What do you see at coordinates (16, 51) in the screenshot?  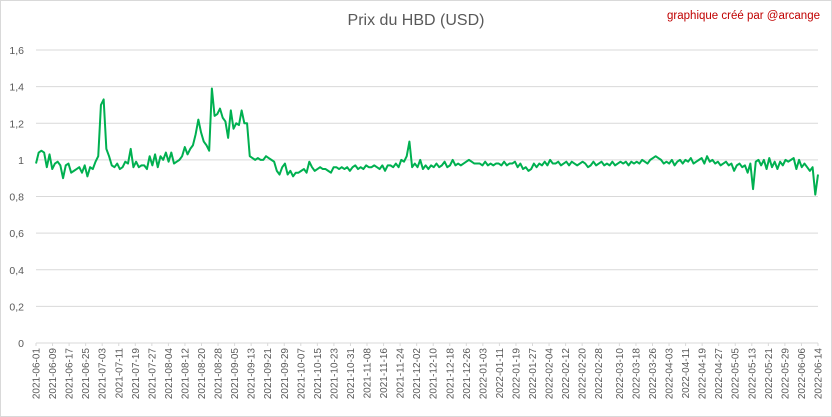 I see `y-tick-label: 1,6` at bounding box center [16, 51].